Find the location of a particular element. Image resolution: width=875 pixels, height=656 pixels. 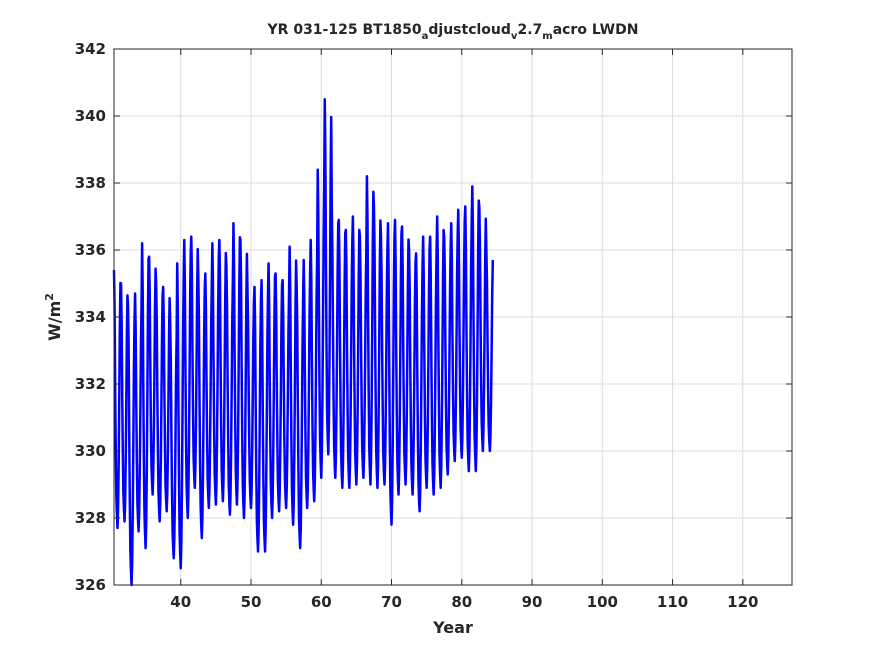

y-tick-label: 336 is located at coordinates (90, 250).